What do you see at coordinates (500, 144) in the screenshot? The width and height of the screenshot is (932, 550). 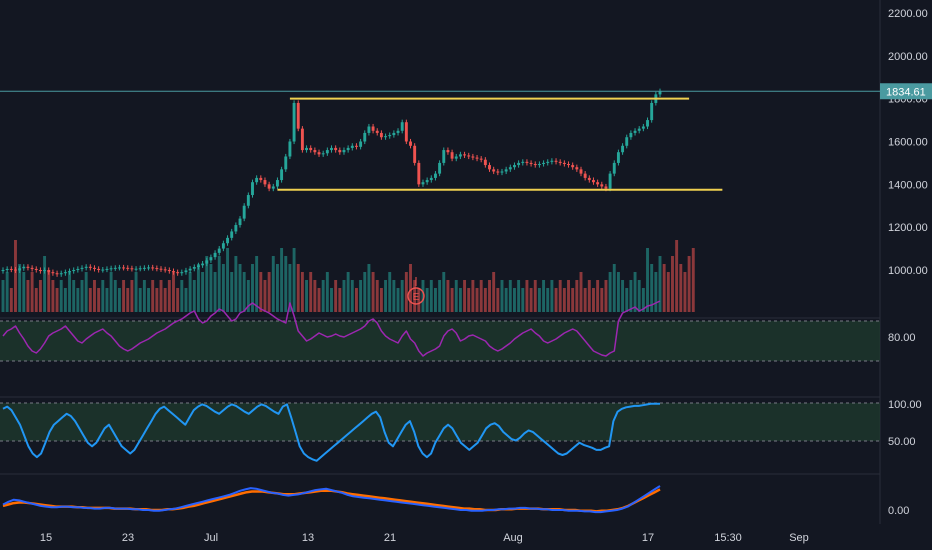 I see `channel-lines` at bounding box center [500, 144].